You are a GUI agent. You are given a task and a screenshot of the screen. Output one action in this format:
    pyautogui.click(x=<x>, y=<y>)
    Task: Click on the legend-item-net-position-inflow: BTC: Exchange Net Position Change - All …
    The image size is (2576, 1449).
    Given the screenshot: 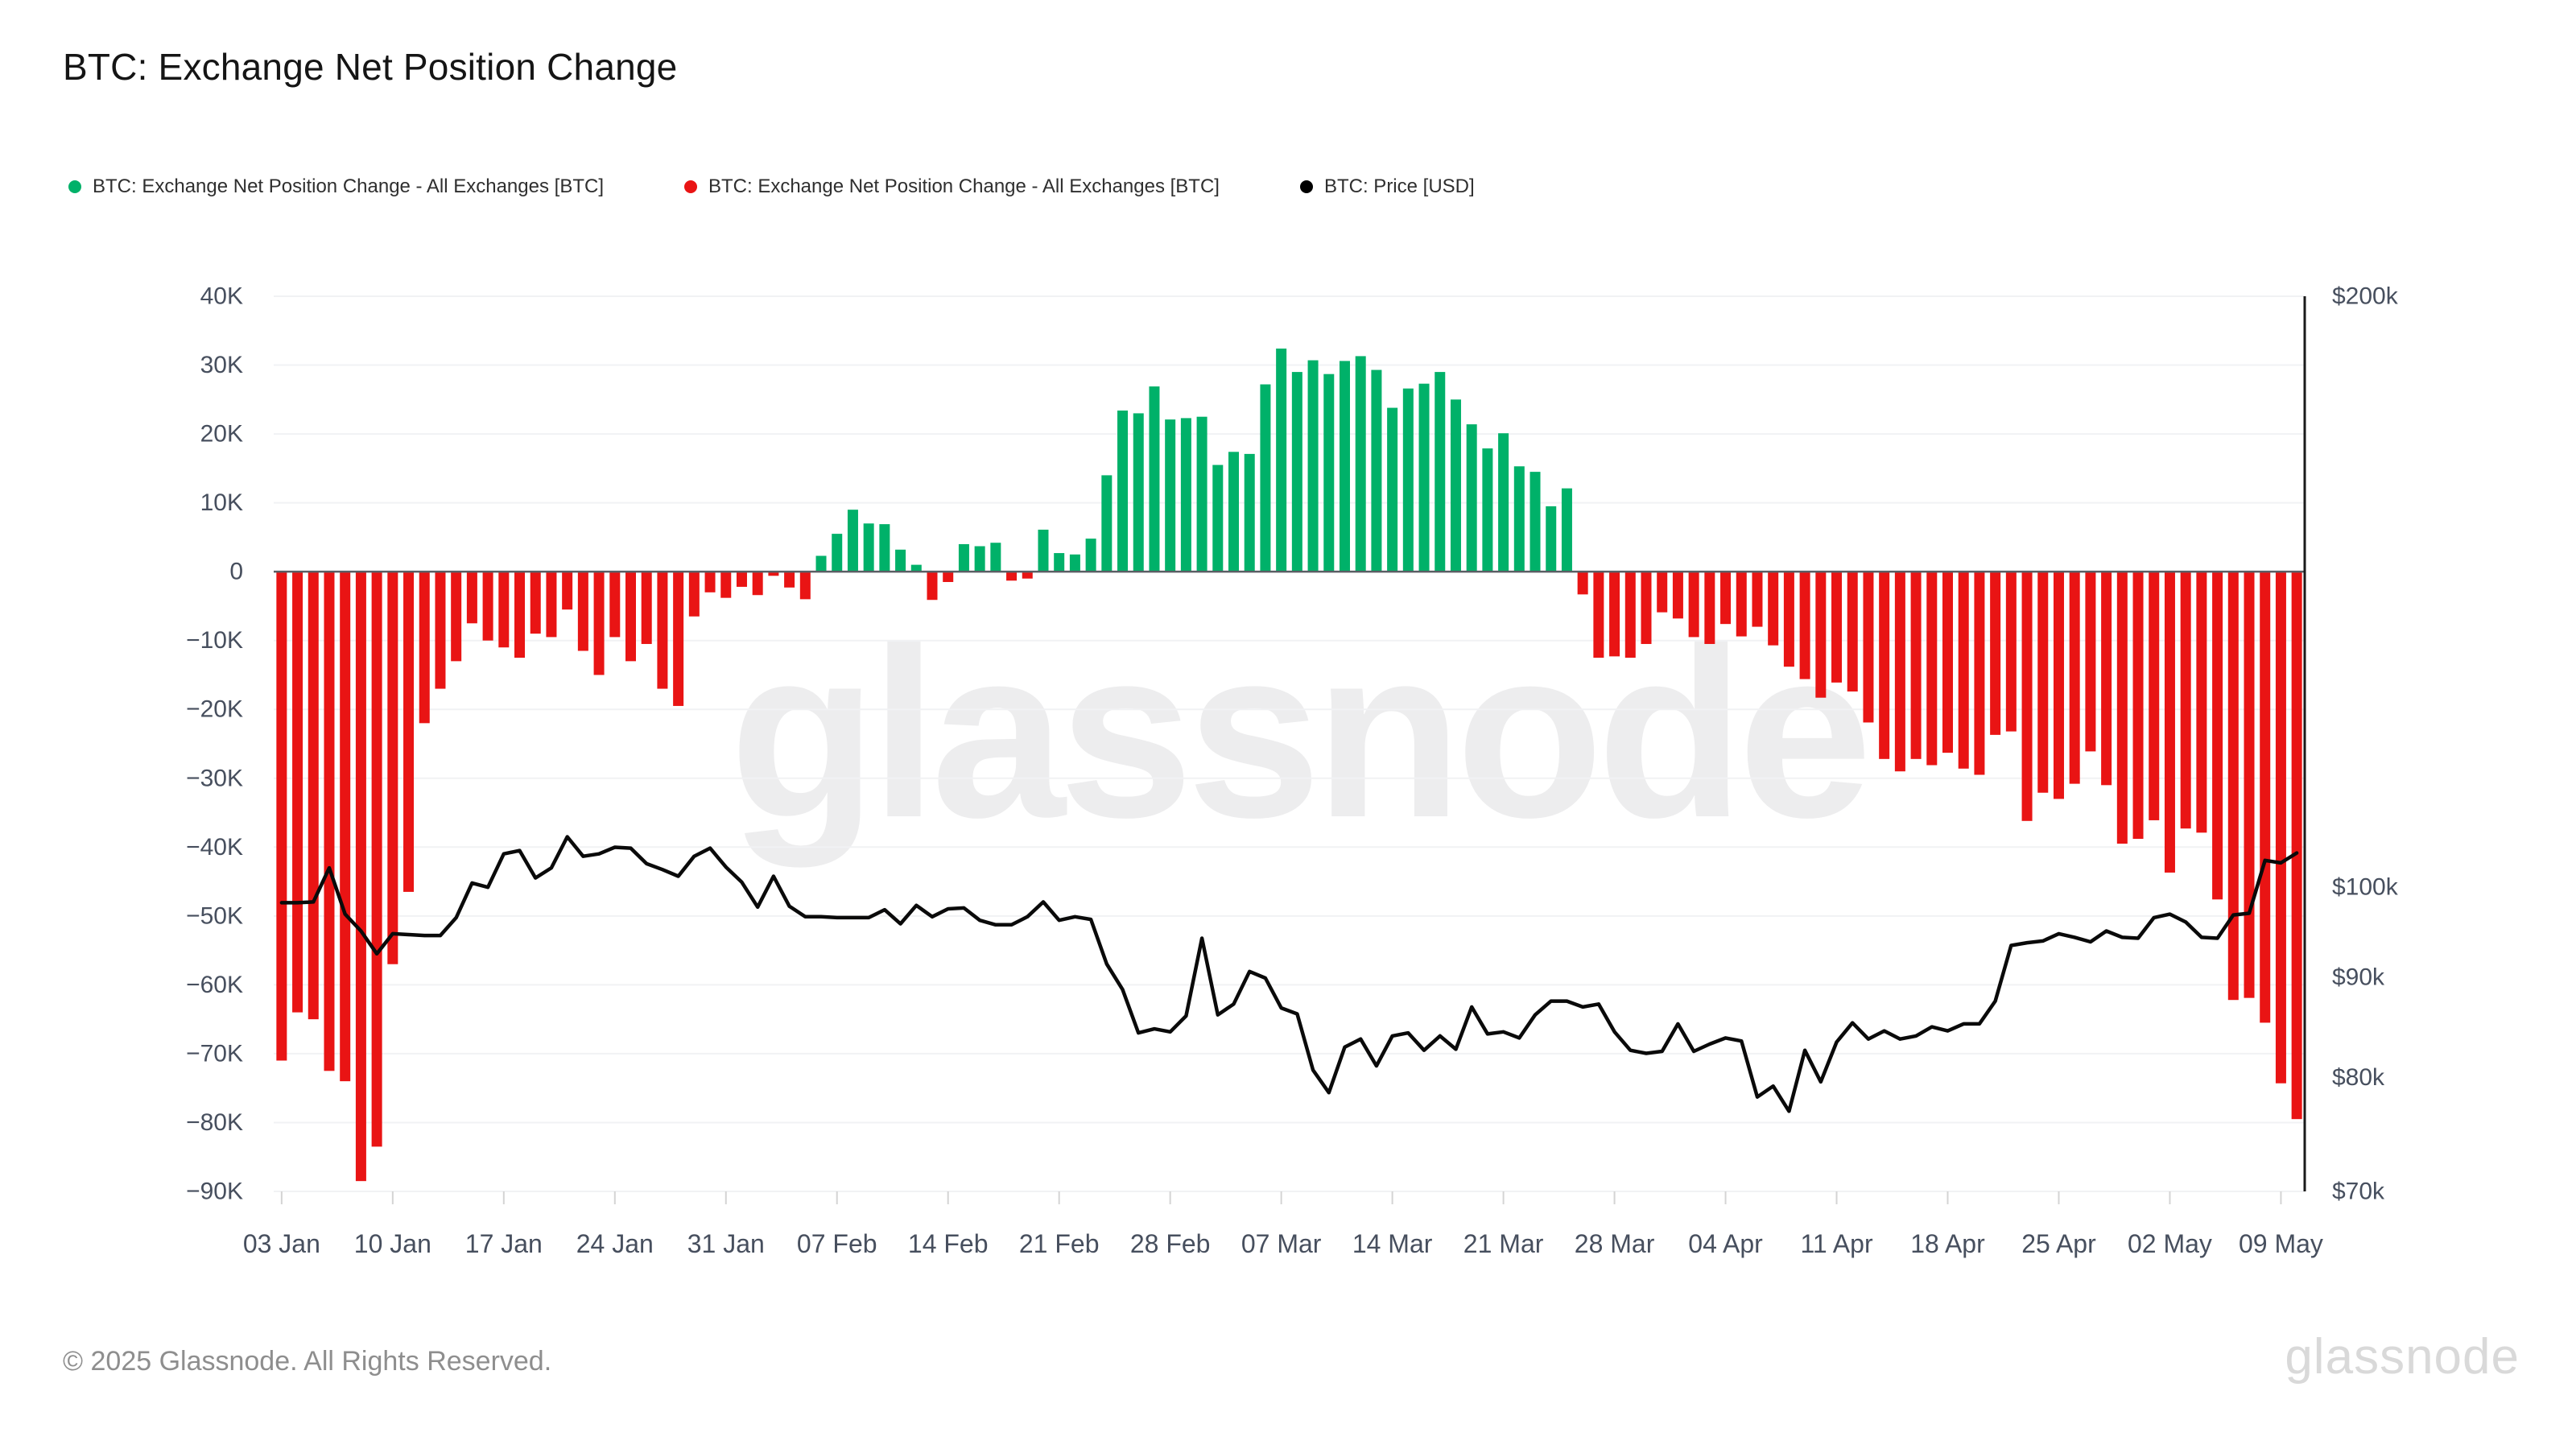 What is the action you would take?
    pyautogui.click(x=336, y=186)
    